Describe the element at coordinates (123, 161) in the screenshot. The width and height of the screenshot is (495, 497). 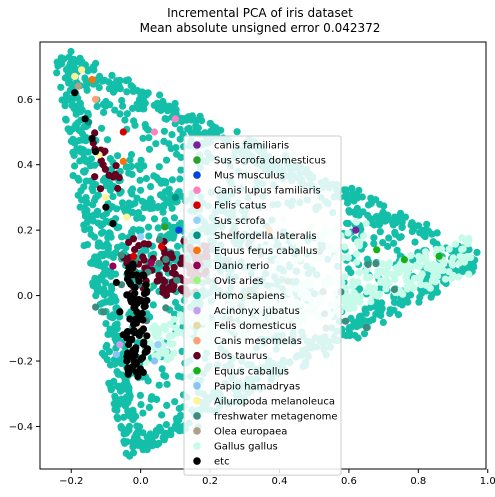
I see `point-equus-ferus-caballus` at that location.